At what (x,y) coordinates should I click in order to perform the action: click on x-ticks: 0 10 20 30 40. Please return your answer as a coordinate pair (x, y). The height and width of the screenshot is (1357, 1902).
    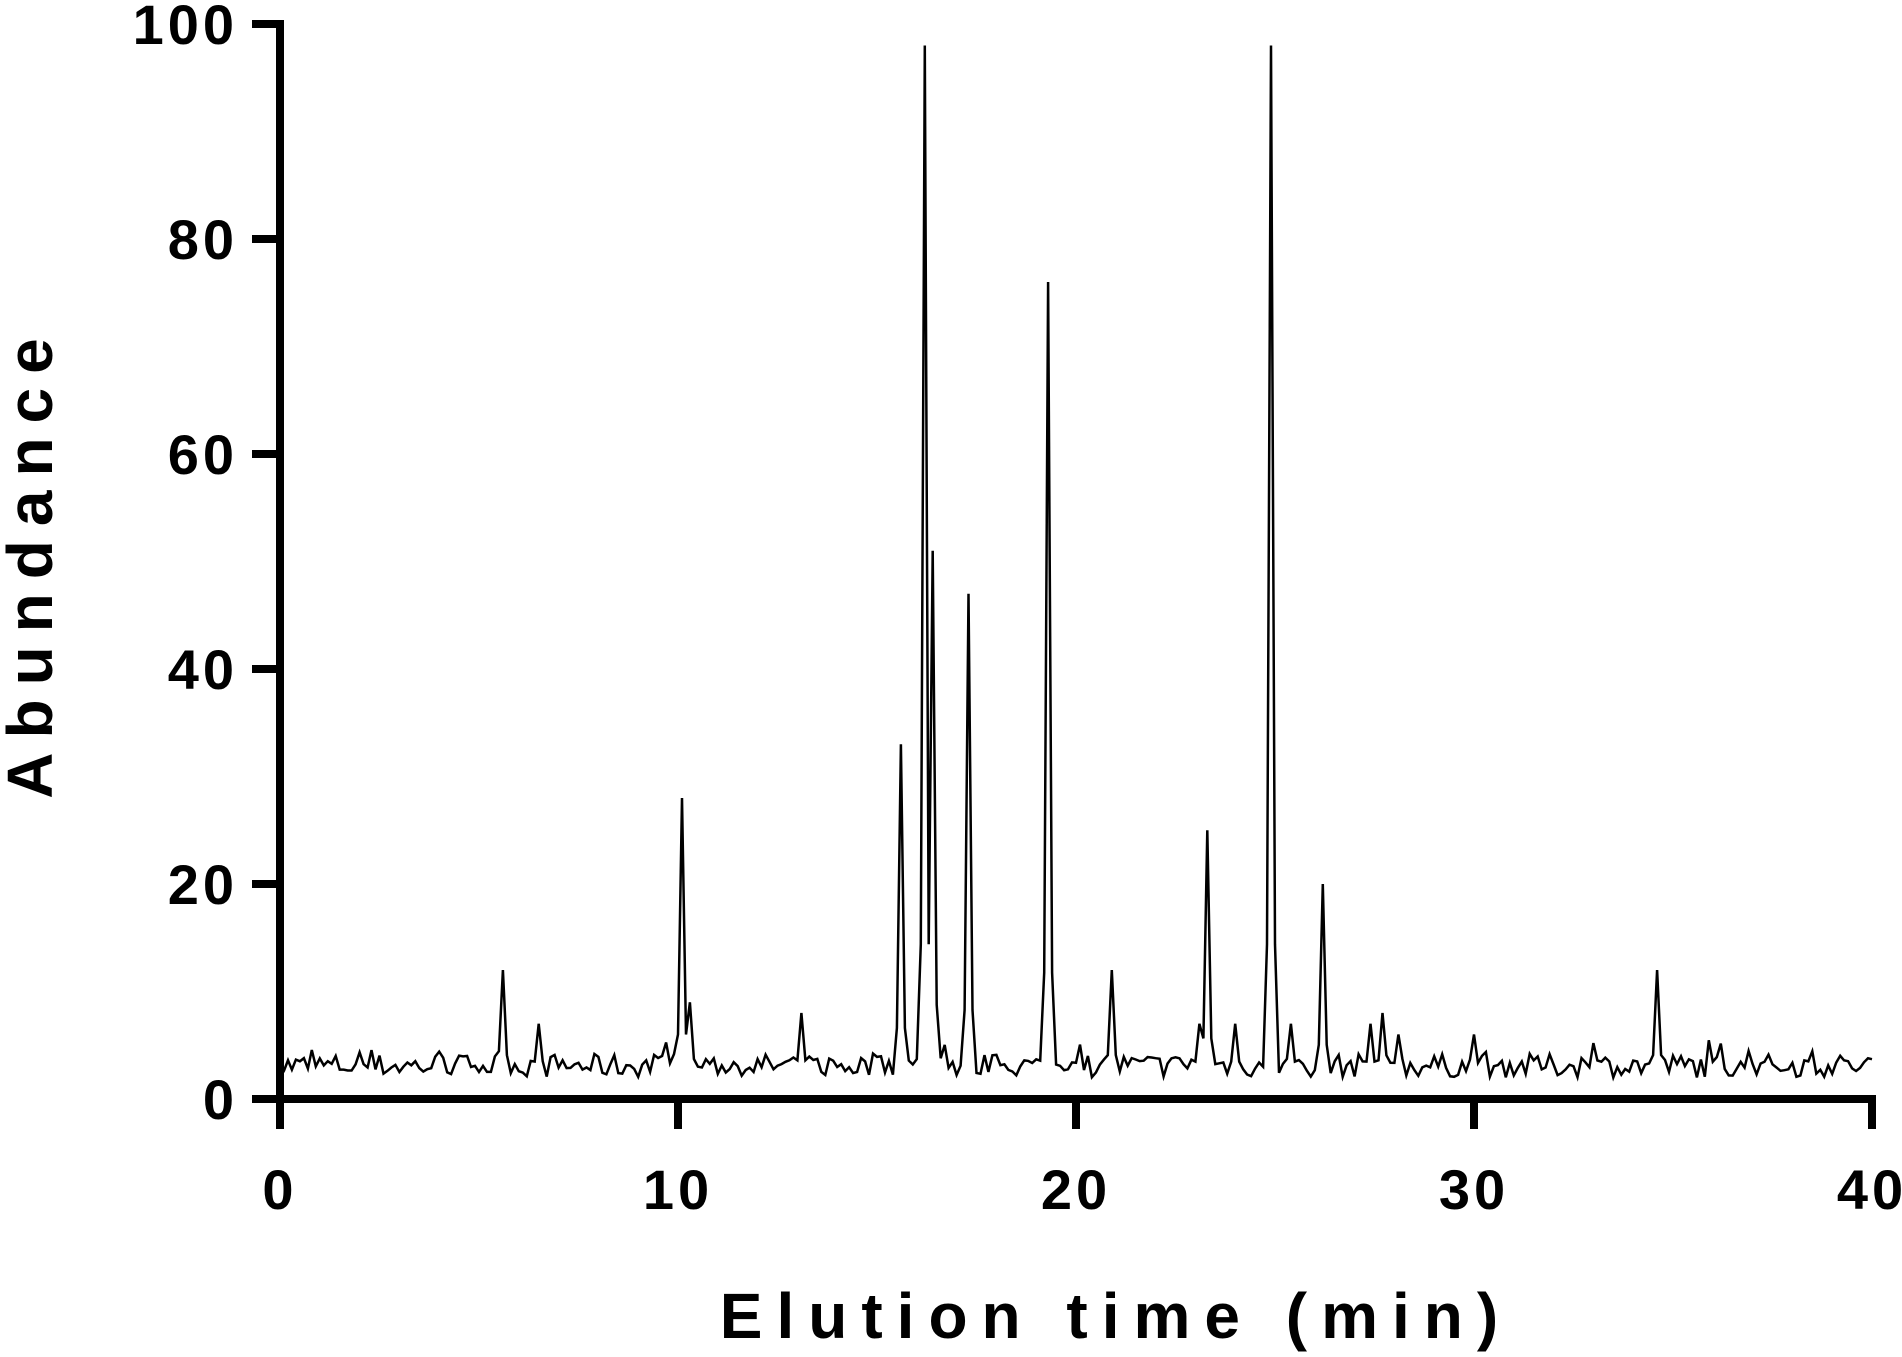
    Looking at the image, I should click on (1082, 1160).